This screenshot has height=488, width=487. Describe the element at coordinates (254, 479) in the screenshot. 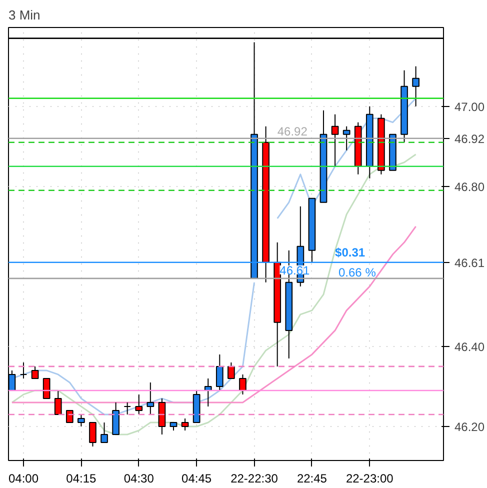

I see `x-tick-label: 22-22:30` at that location.